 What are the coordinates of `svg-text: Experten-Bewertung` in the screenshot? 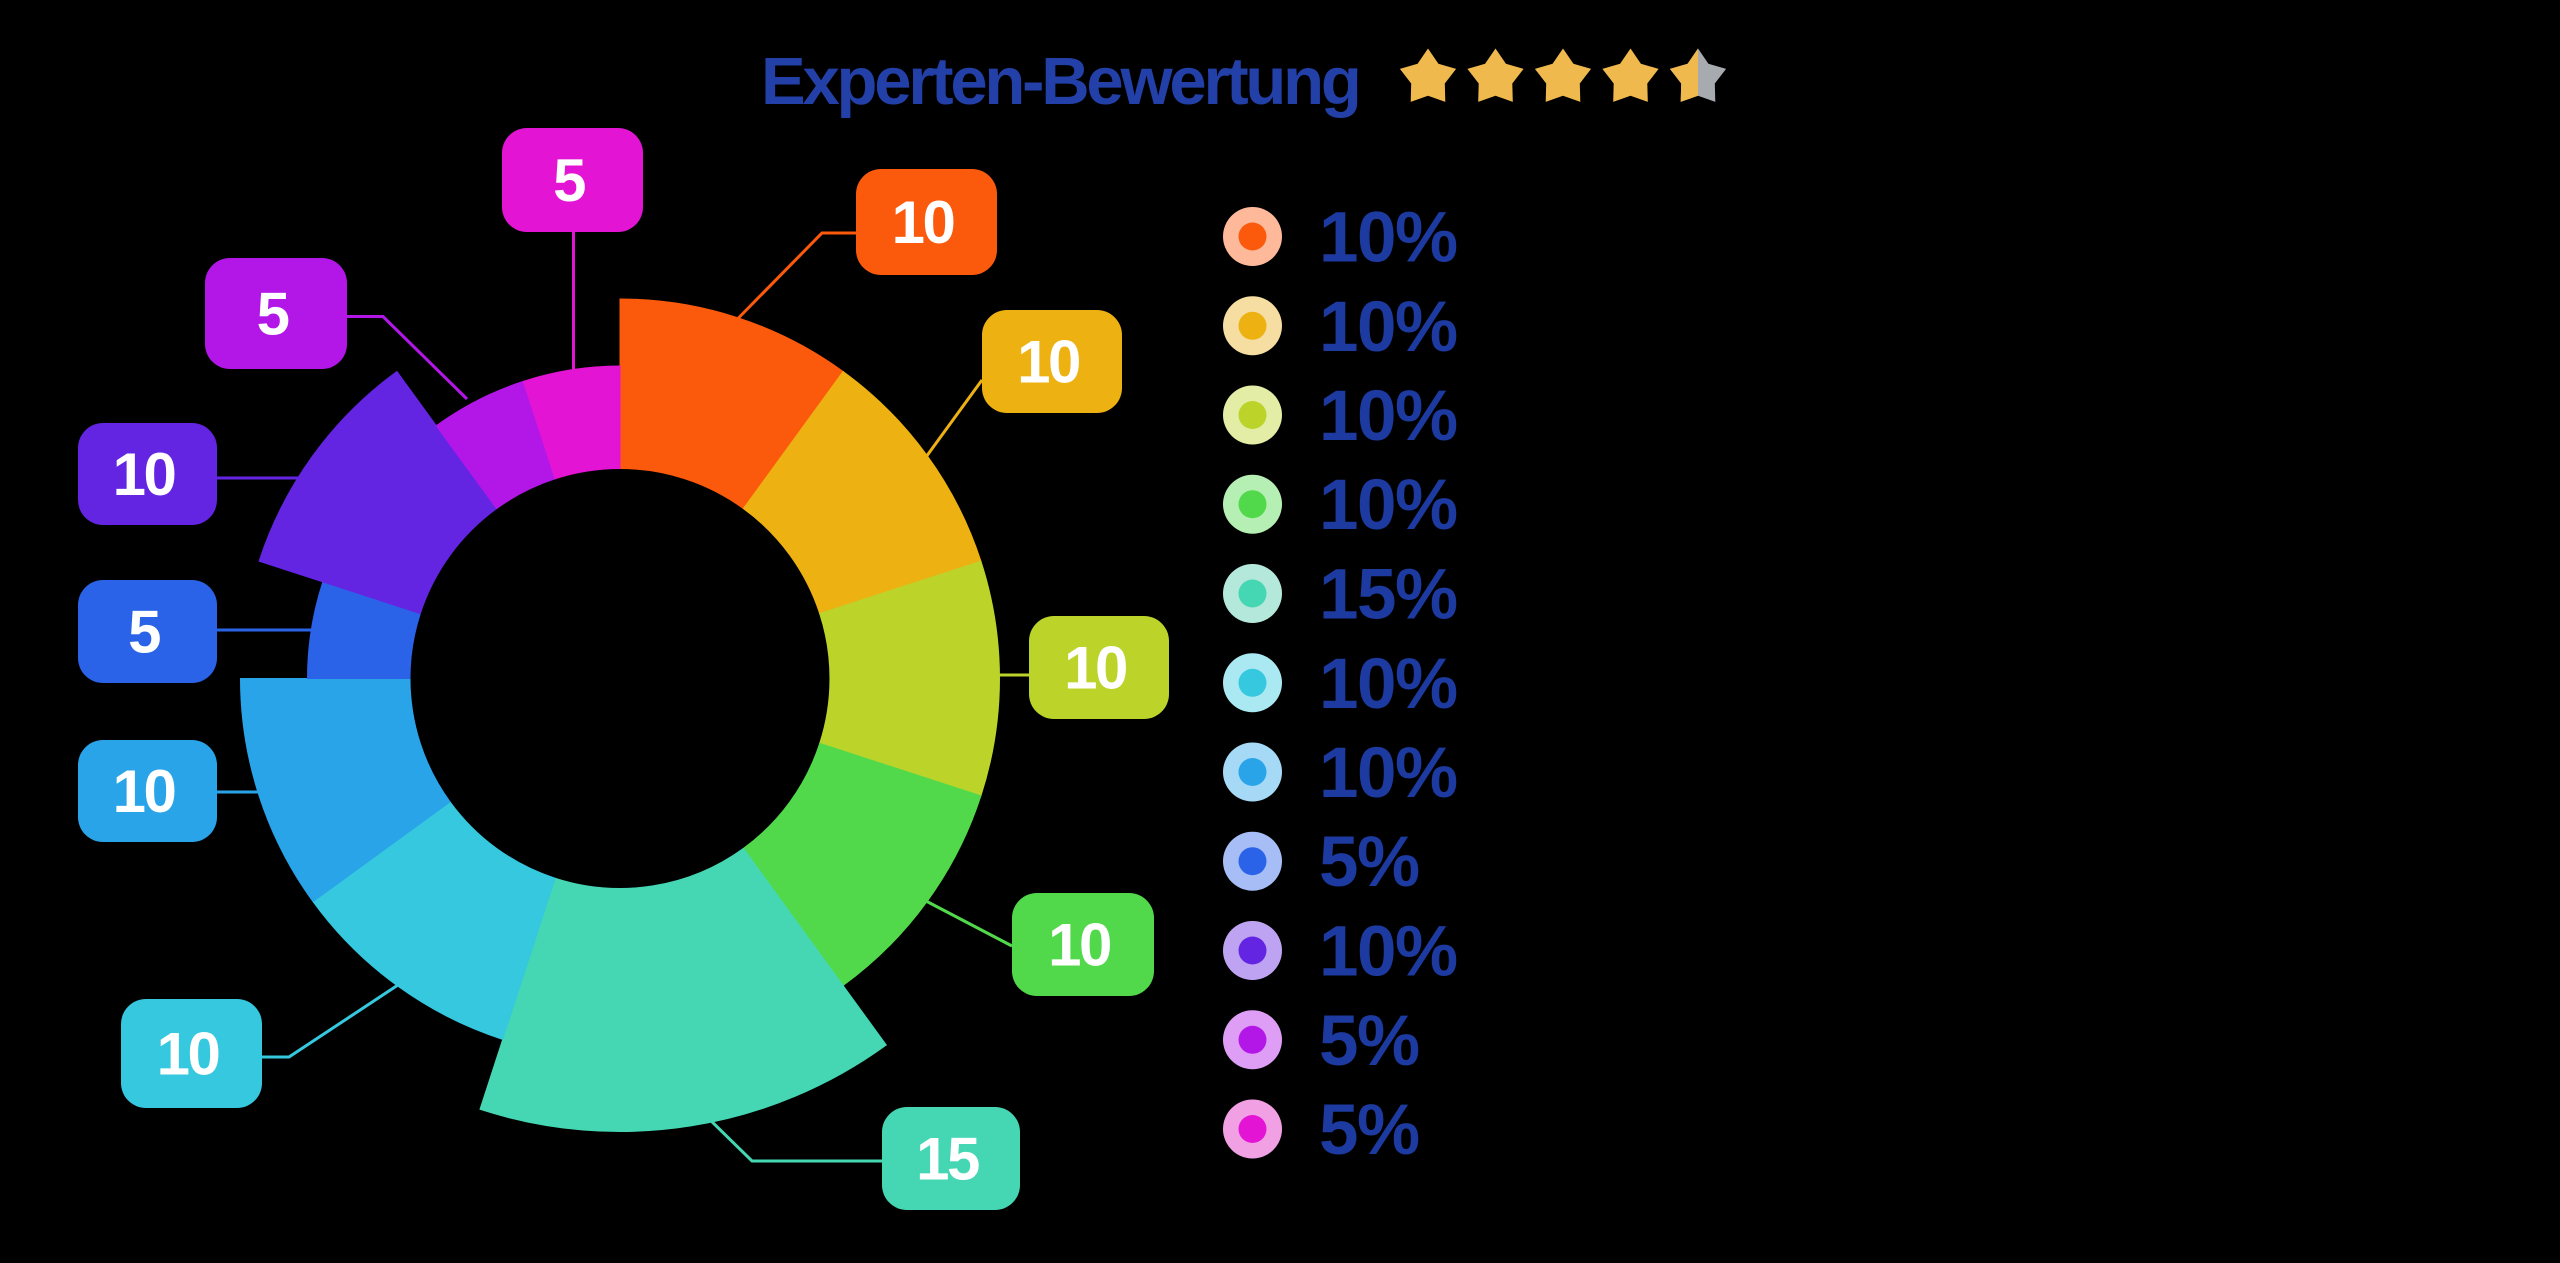 It's located at (1060, 81).